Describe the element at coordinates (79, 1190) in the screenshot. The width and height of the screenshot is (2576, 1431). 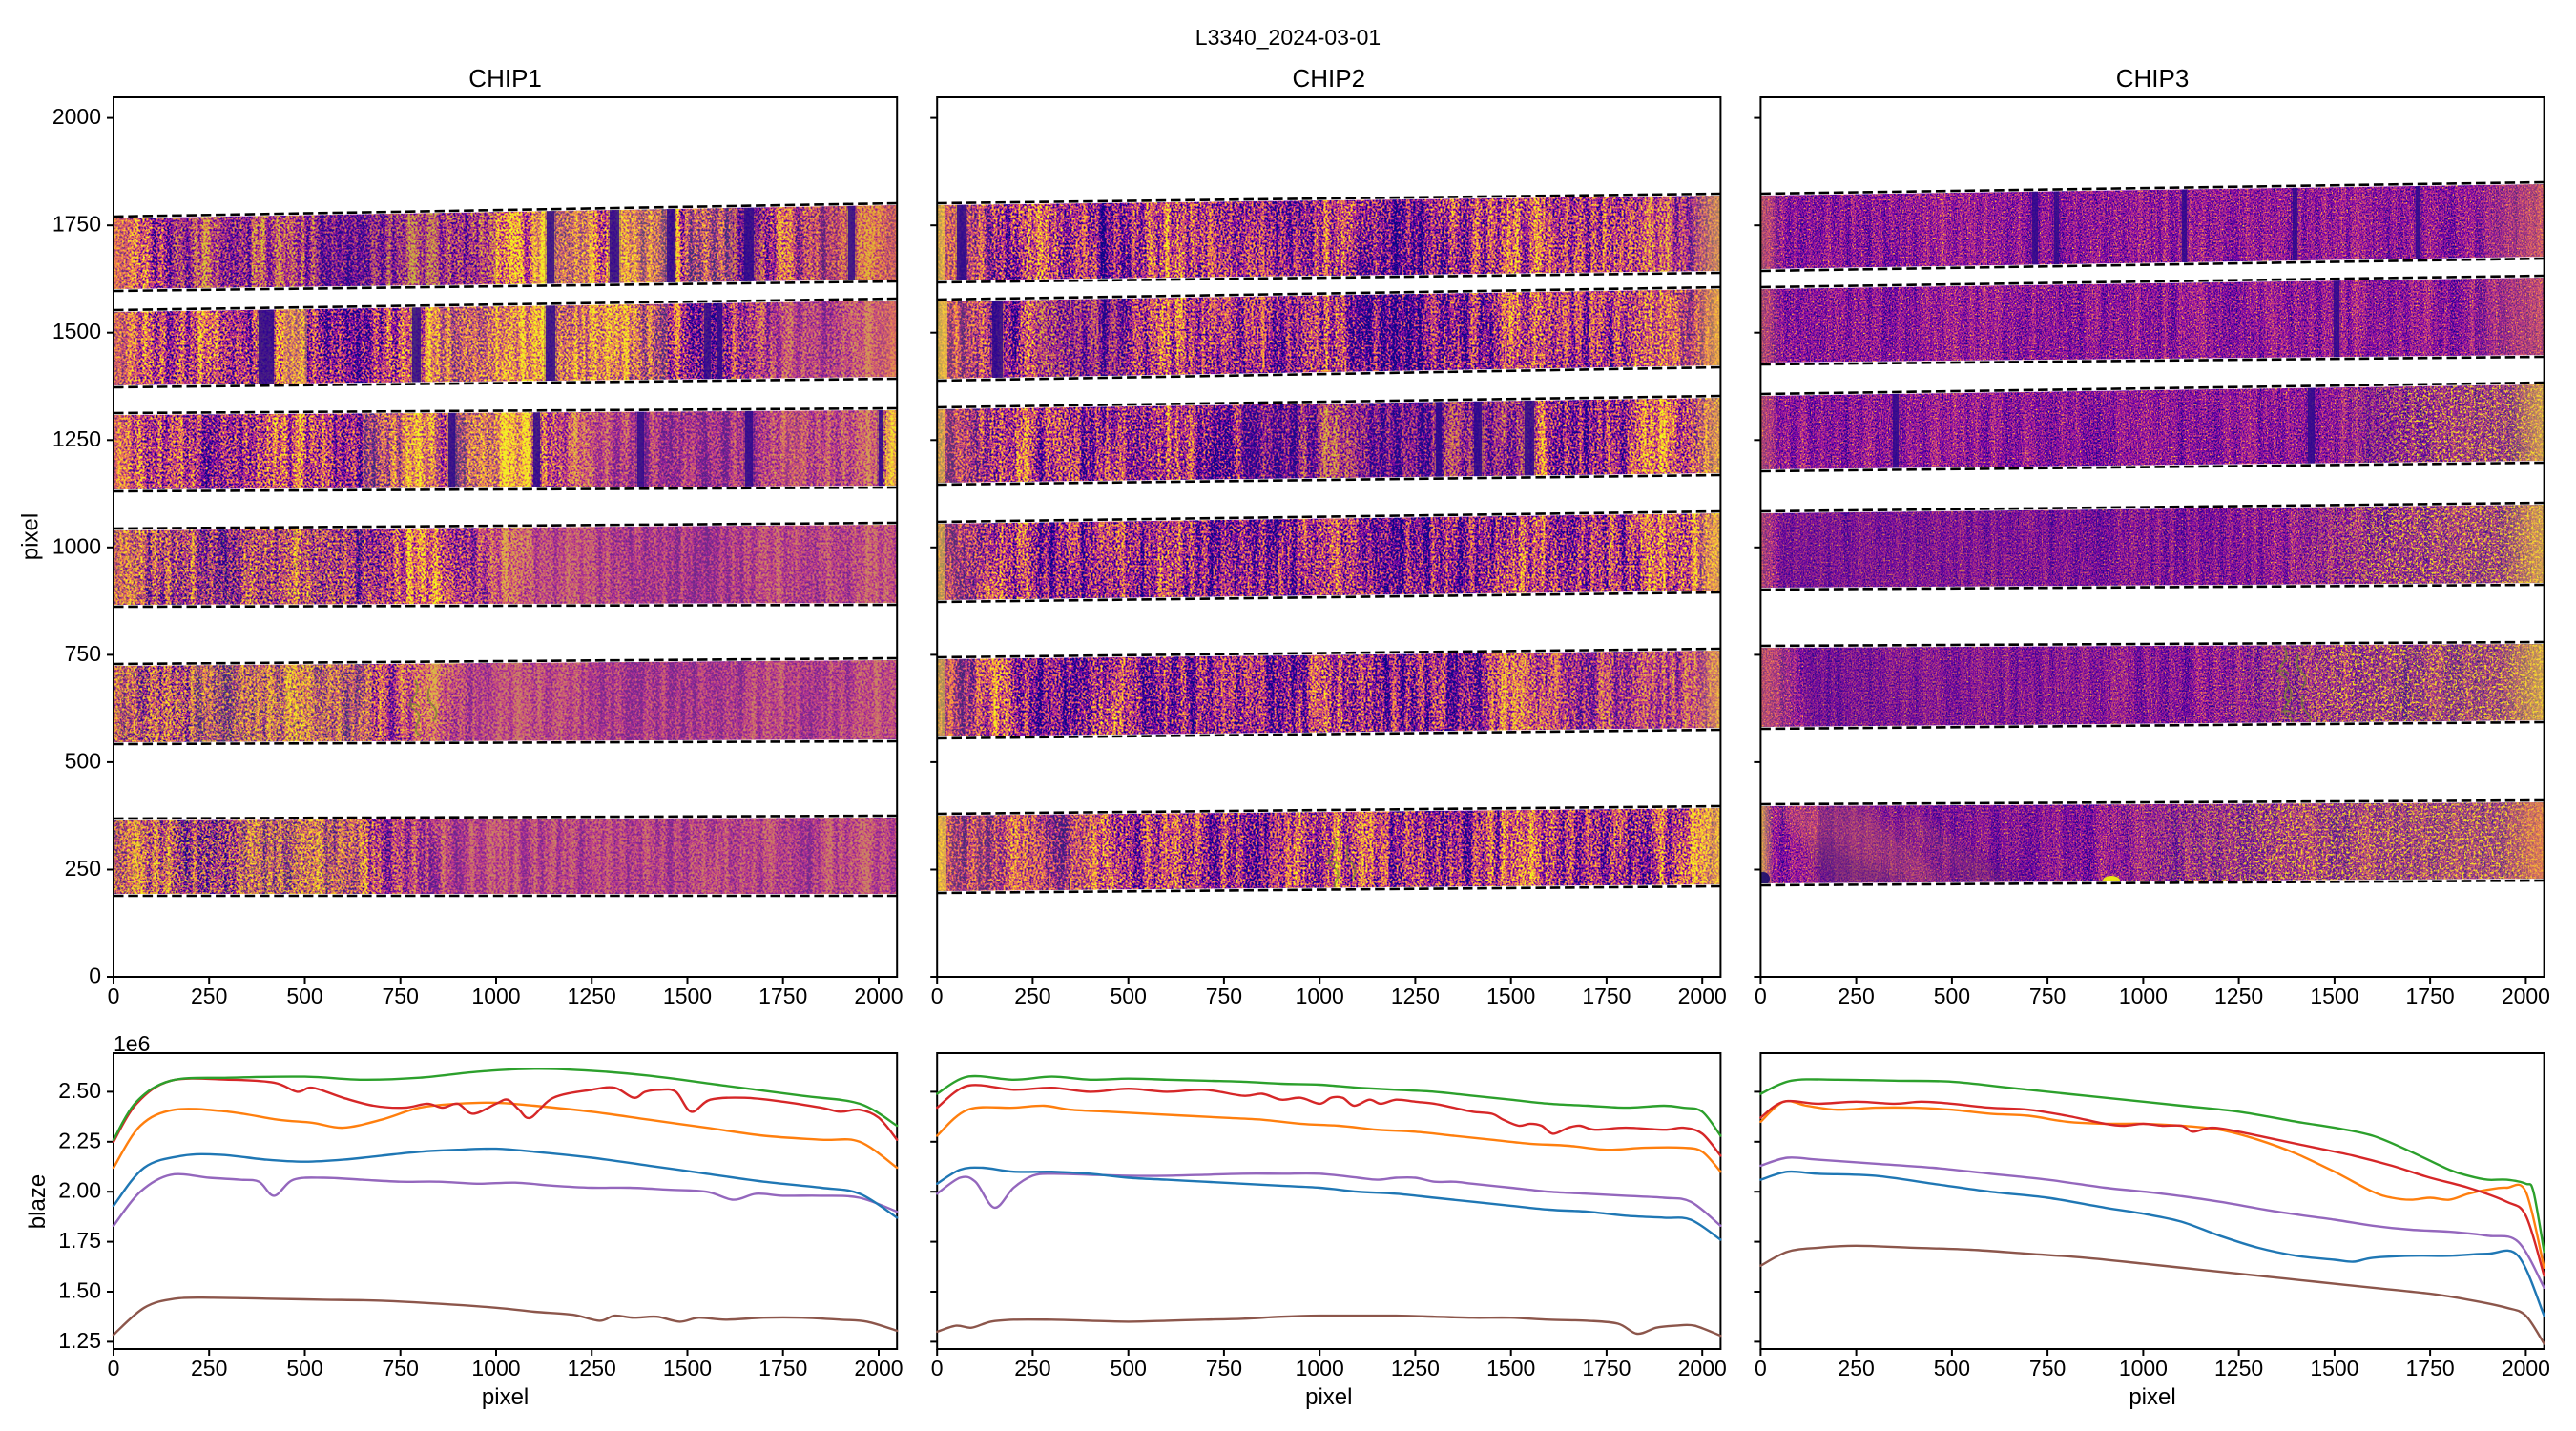
I see `svg-text: 2.00` at that location.